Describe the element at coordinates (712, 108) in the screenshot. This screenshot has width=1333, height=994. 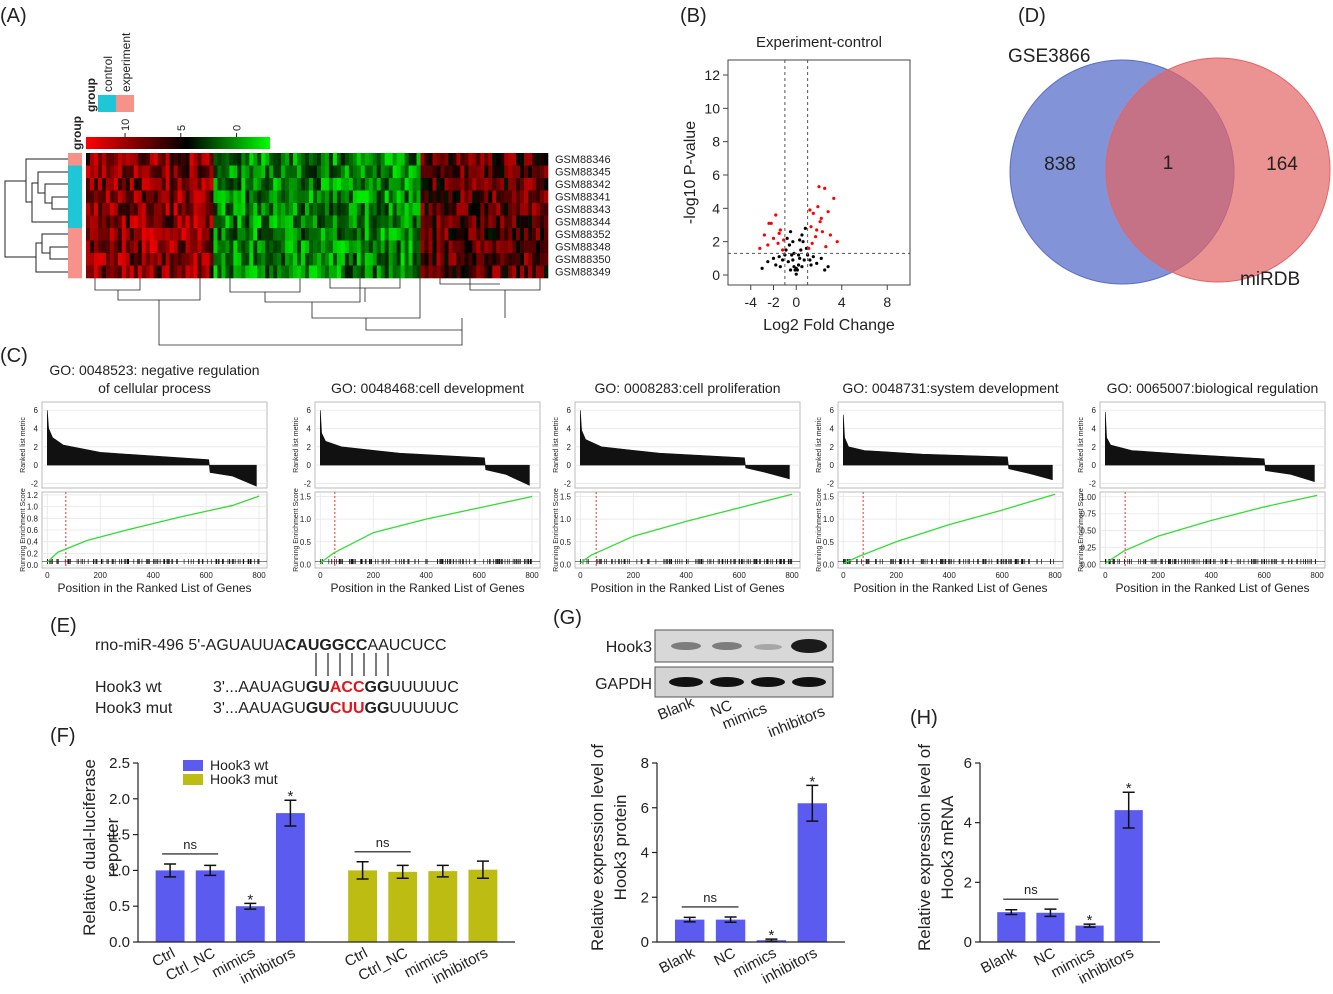
I see `y-tick-label: 10` at that location.